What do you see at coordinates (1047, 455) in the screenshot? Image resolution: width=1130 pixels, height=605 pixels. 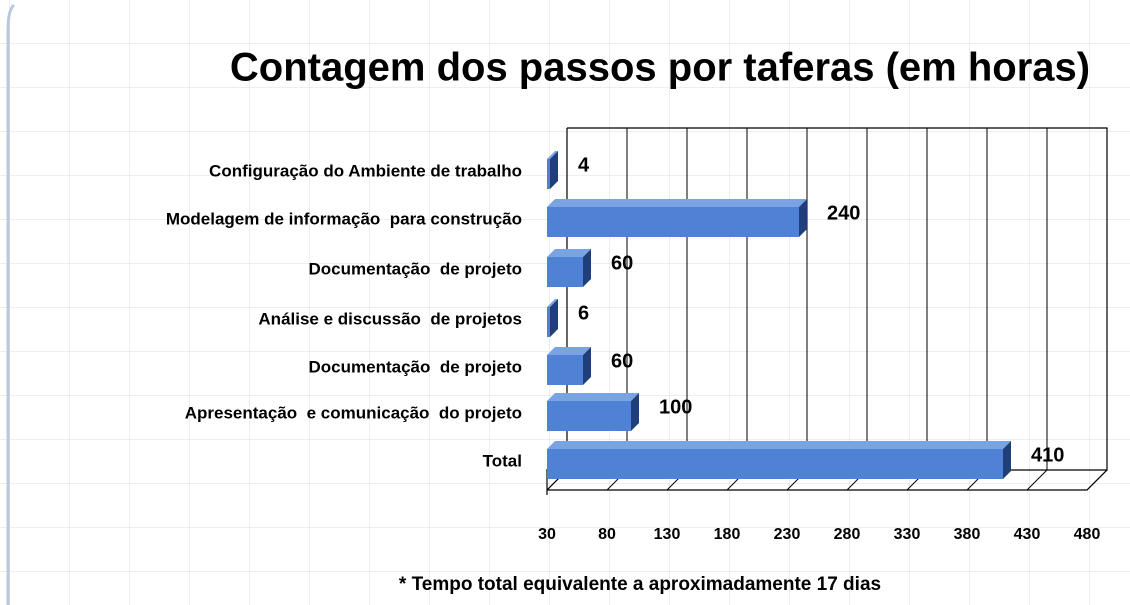 I see `value-label: 410` at bounding box center [1047, 455].